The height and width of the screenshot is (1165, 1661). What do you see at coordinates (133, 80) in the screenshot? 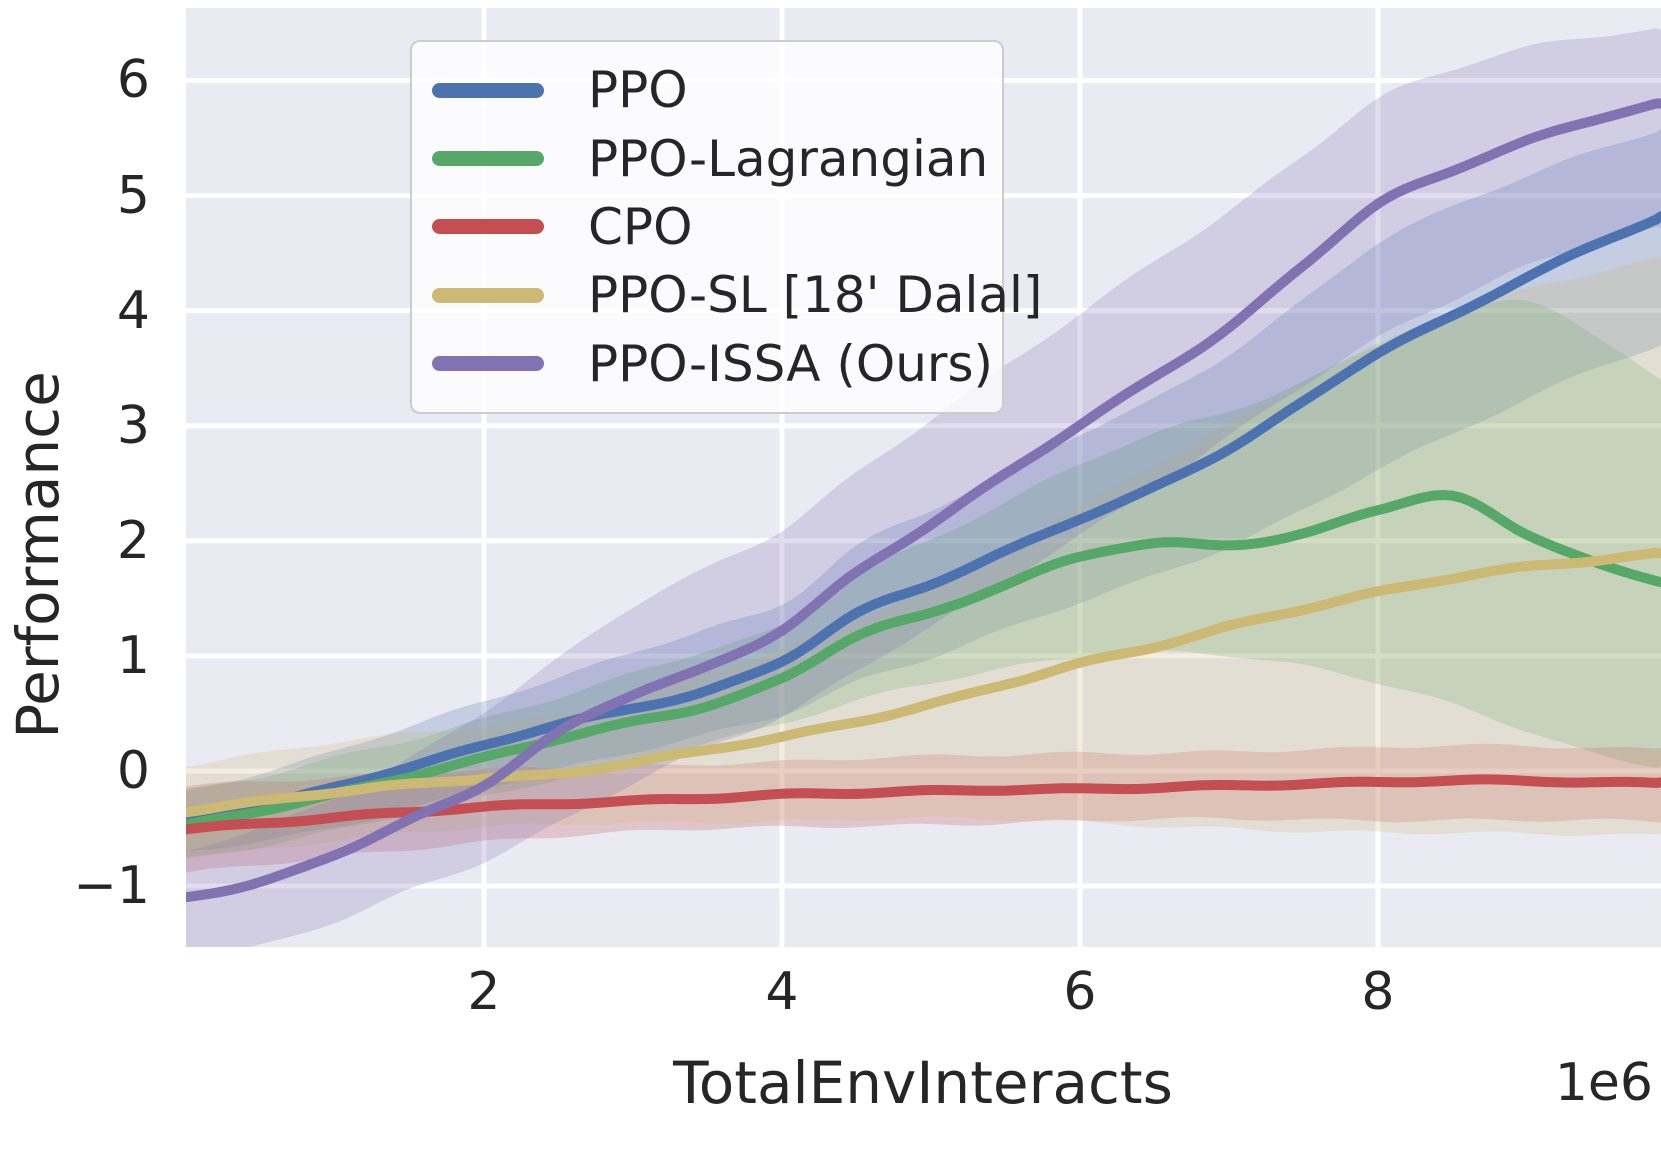
I see `y-tick-label-6: 6` at bounding box center [133, 80].